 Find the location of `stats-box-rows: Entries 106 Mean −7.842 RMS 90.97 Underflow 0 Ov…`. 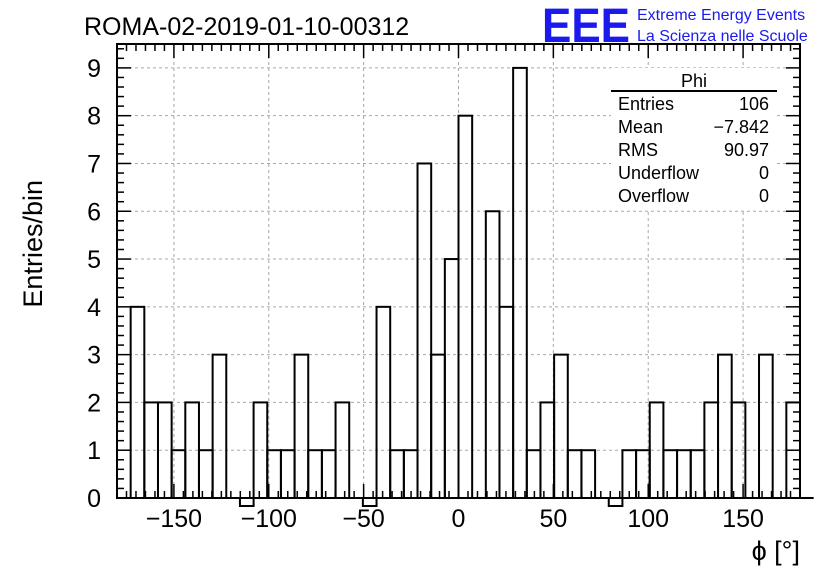

stats-box-rows: Entries 106 Mean −7.842 RMS 90.97 Underflow 0 Ov… is located at coordinates (693, 150).